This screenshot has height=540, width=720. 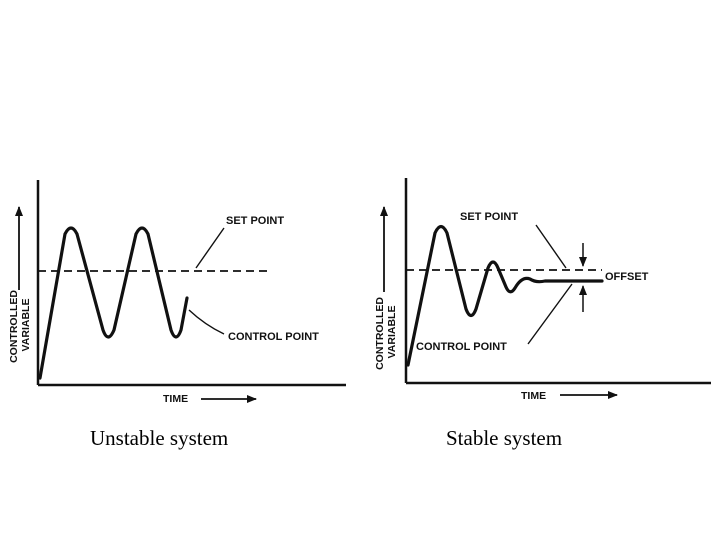 I want to click on right-damped-curve, so click(x=505, y=295).